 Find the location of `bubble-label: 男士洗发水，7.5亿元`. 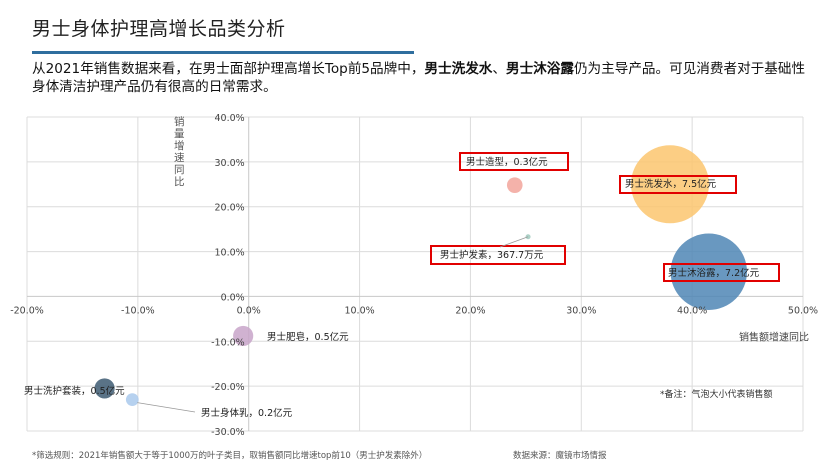

bubble-label: 男士洗发水，7.5亿元 is located at coordinates (671, 184).